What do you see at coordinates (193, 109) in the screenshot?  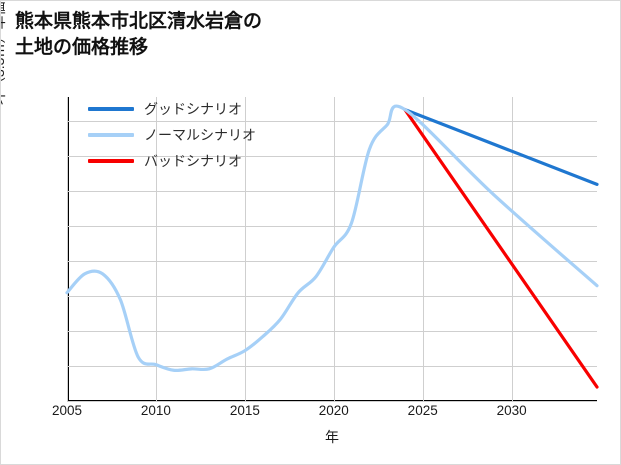 I see `legend-label: グッドシナリオ` at bounding box center [193, 109].